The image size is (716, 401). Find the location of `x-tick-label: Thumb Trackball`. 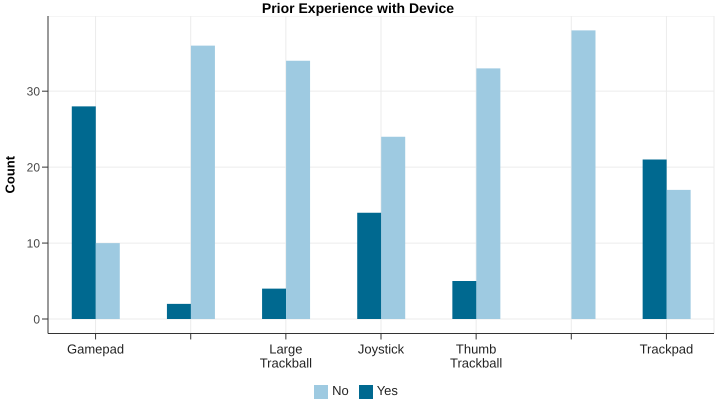

x-tick-label: Thumb Trackball is located at coordinates (476, 355).